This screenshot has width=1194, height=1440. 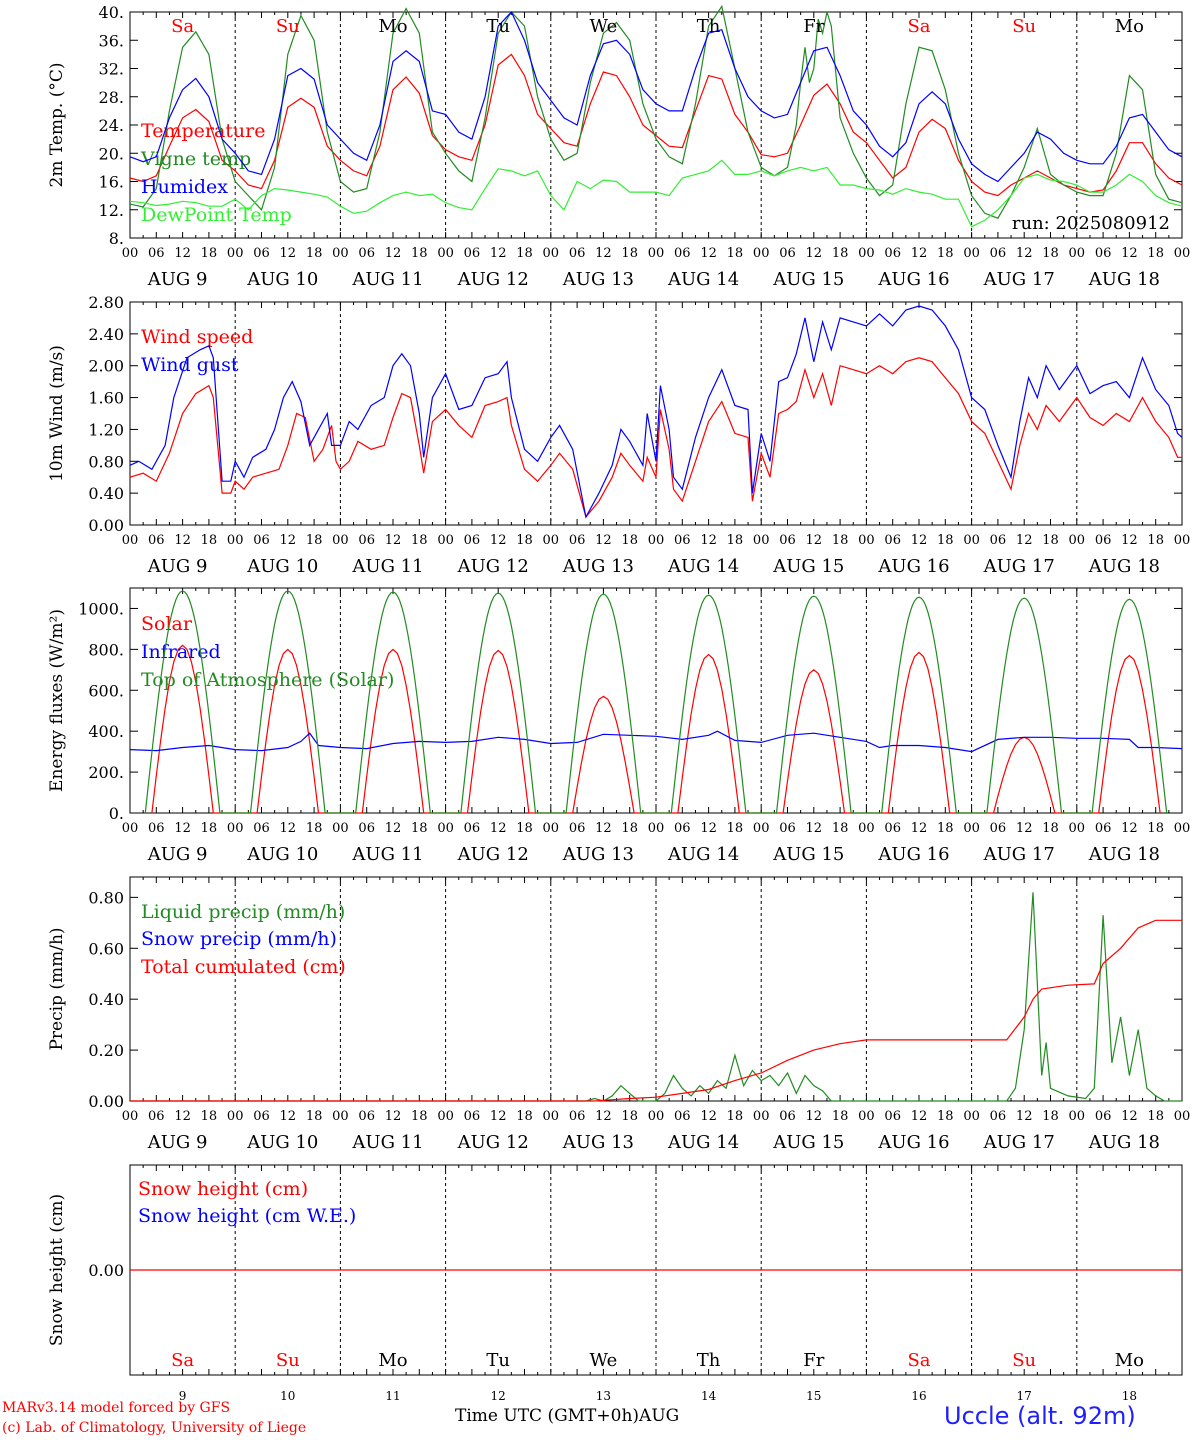 I want to click on legend-entry: Temperature, so click(x=203, y=131).